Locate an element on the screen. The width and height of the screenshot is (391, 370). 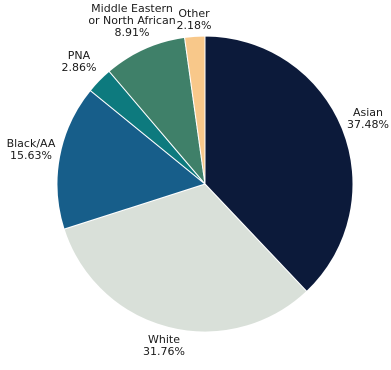
pie-label-other: Other 2.18% is located at coordinates (194, 19).